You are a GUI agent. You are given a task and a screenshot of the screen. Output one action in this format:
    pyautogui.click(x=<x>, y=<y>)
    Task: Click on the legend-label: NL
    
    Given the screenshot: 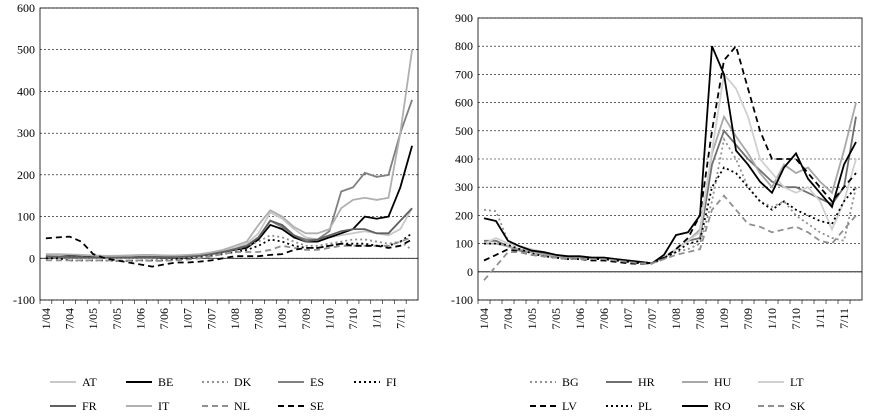 What is the action you would take?
    pyautogui.click(x=242, y=406)
    